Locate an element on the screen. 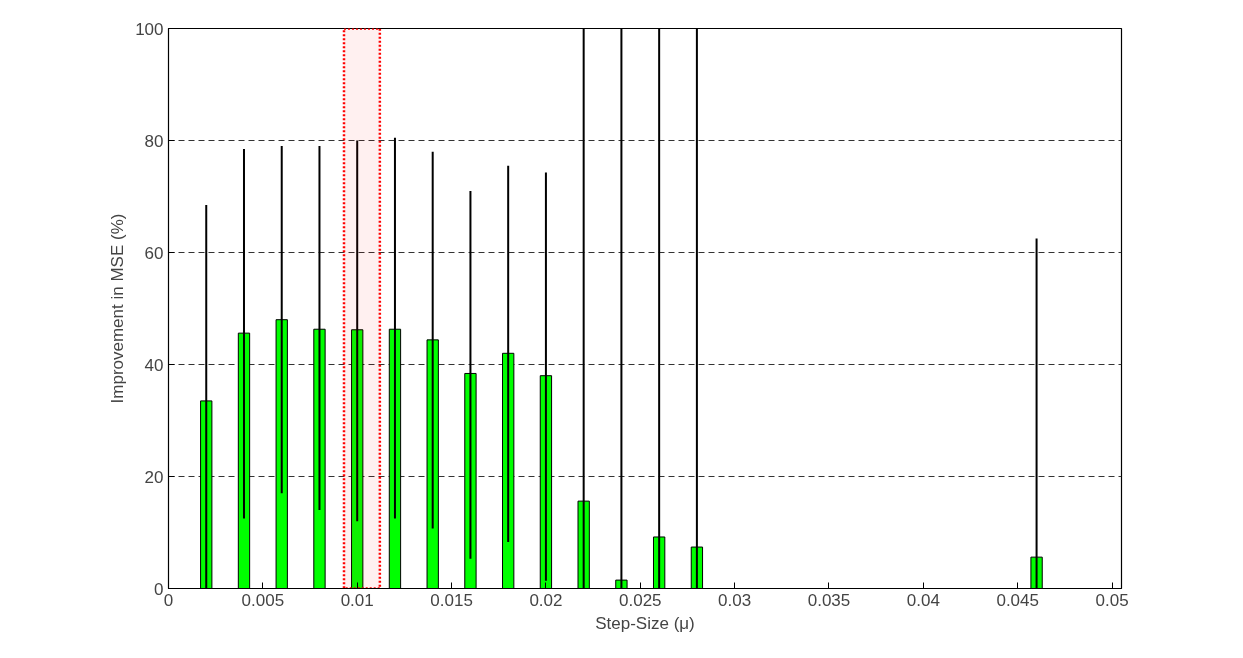  y-tick-label: 20 is located at coordinates (154, 477).